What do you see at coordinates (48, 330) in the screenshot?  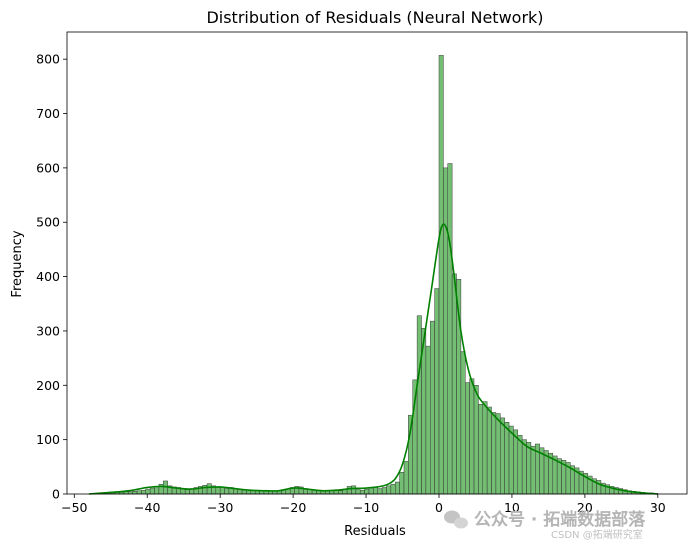 I see `y-tick-label: 300` at bounding box center [48, 330].